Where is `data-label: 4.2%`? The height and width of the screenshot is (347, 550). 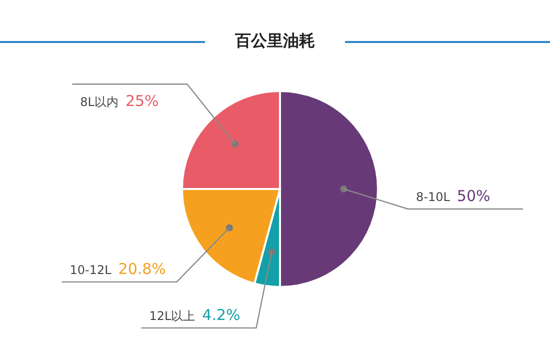 data-label: 4.2% is located at coordinates (221, 315).